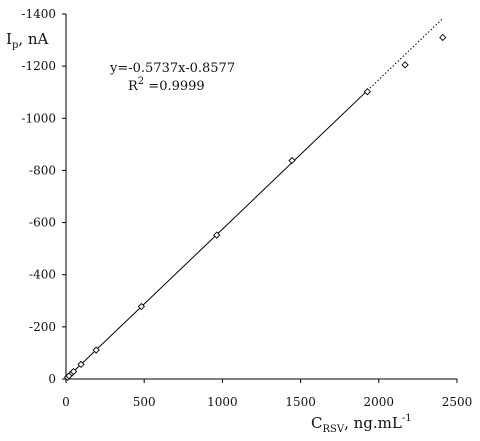 The image size is (480, 441). Describe the element at coordinates (42, 223) in the screenshot. I see `y-tick-label: -600` at that location.